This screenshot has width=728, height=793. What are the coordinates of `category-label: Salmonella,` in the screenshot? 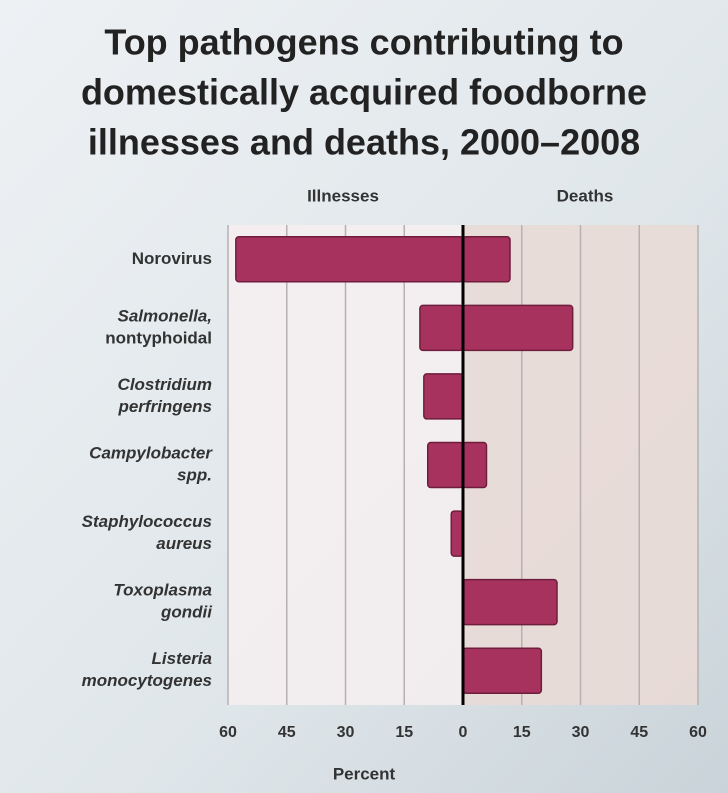 It's located at (165, 315).